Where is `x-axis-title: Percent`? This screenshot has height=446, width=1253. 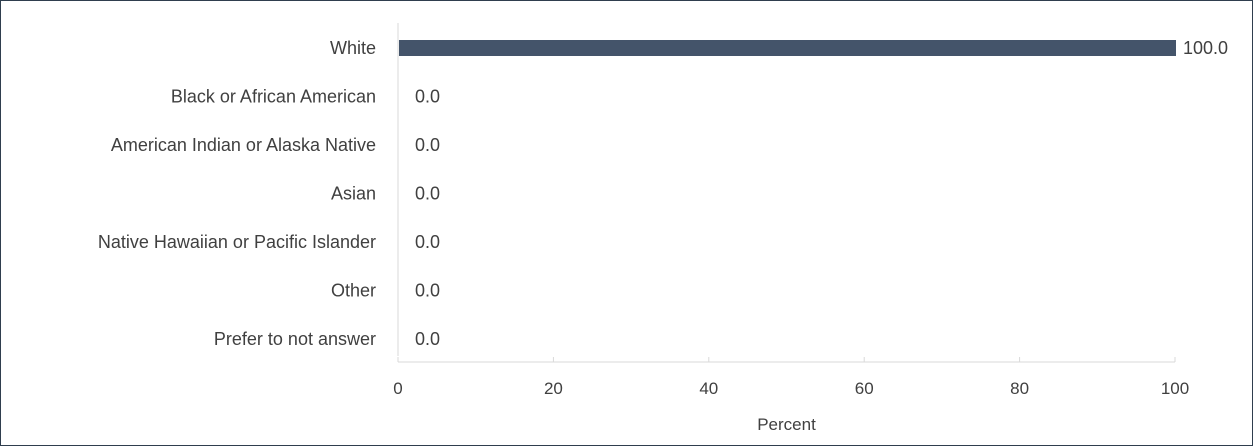 x-axis-title: Percent is located at coordinates (786, 424).